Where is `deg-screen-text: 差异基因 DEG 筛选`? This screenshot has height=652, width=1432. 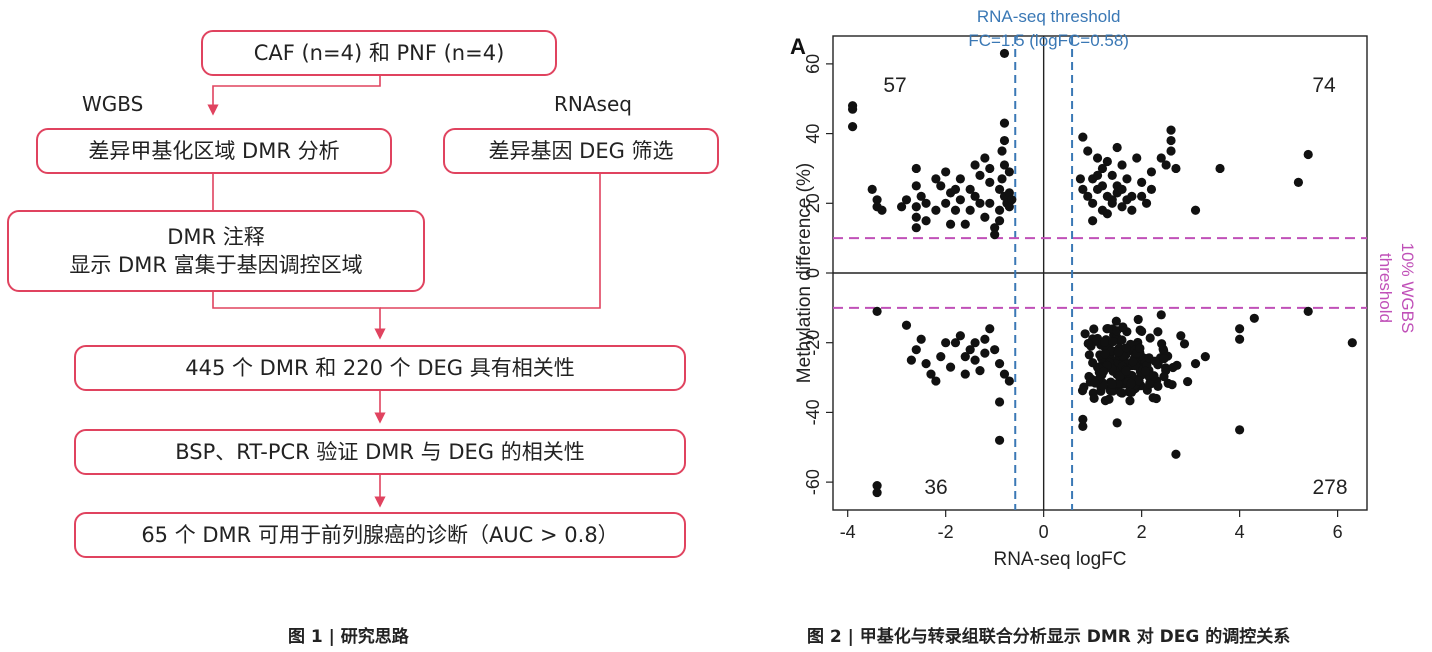 deg-screen-text: 差异基因 DEG 筛选 is located at coordinates (581, 150).